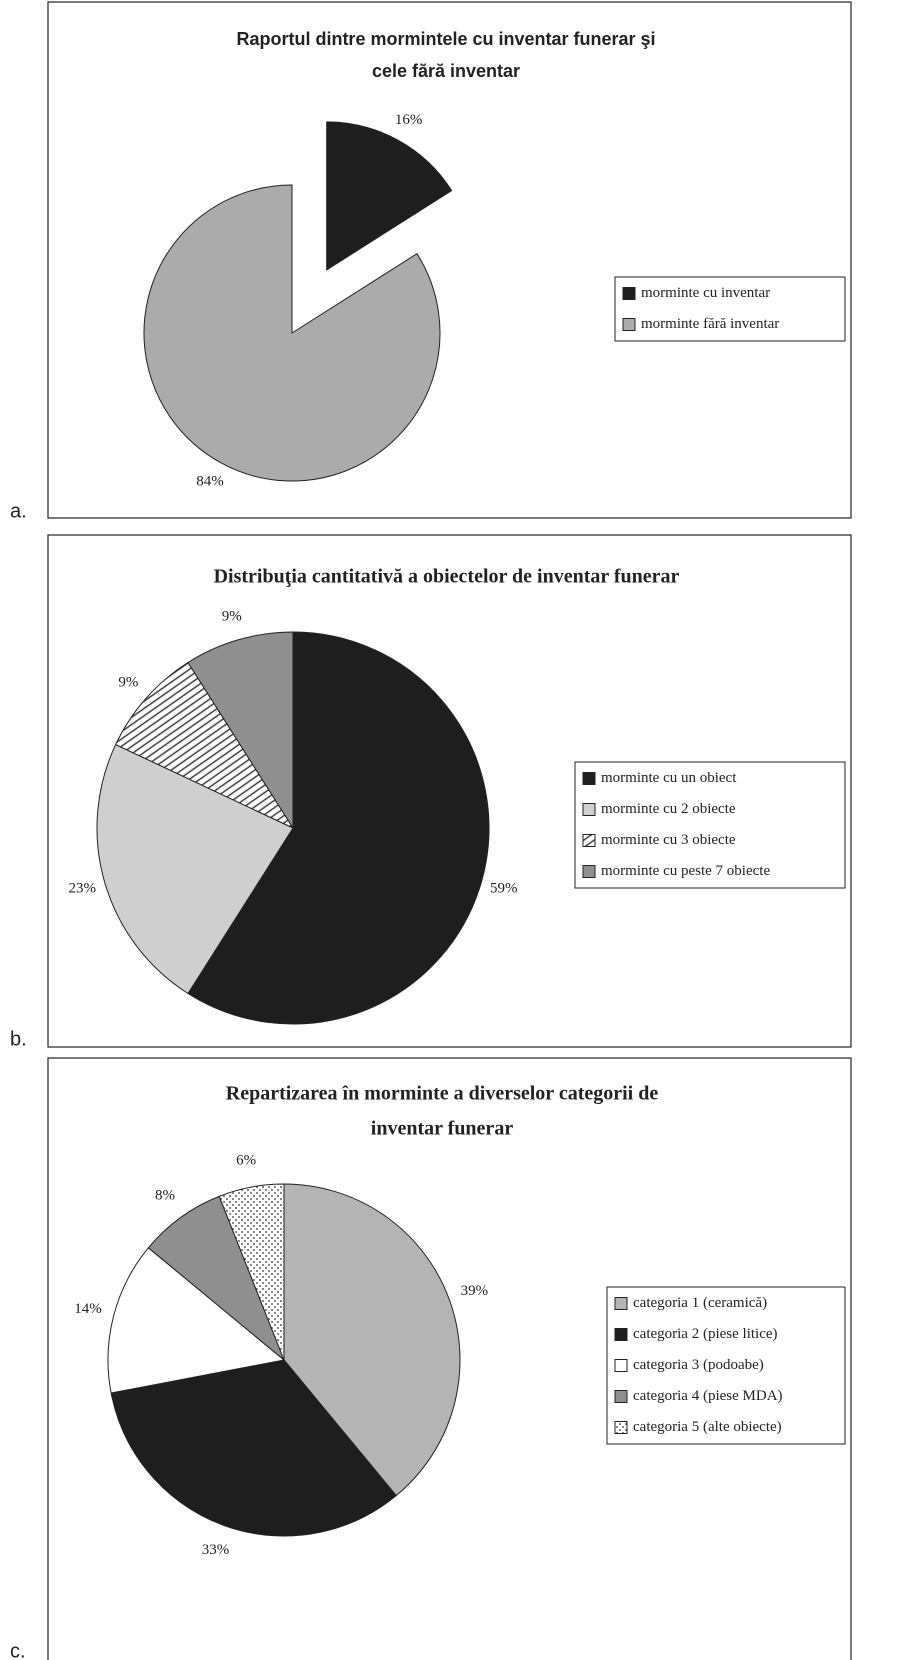 The image size is (899, 1660). I want to click on data-label: 14%, so click(88, 1309).